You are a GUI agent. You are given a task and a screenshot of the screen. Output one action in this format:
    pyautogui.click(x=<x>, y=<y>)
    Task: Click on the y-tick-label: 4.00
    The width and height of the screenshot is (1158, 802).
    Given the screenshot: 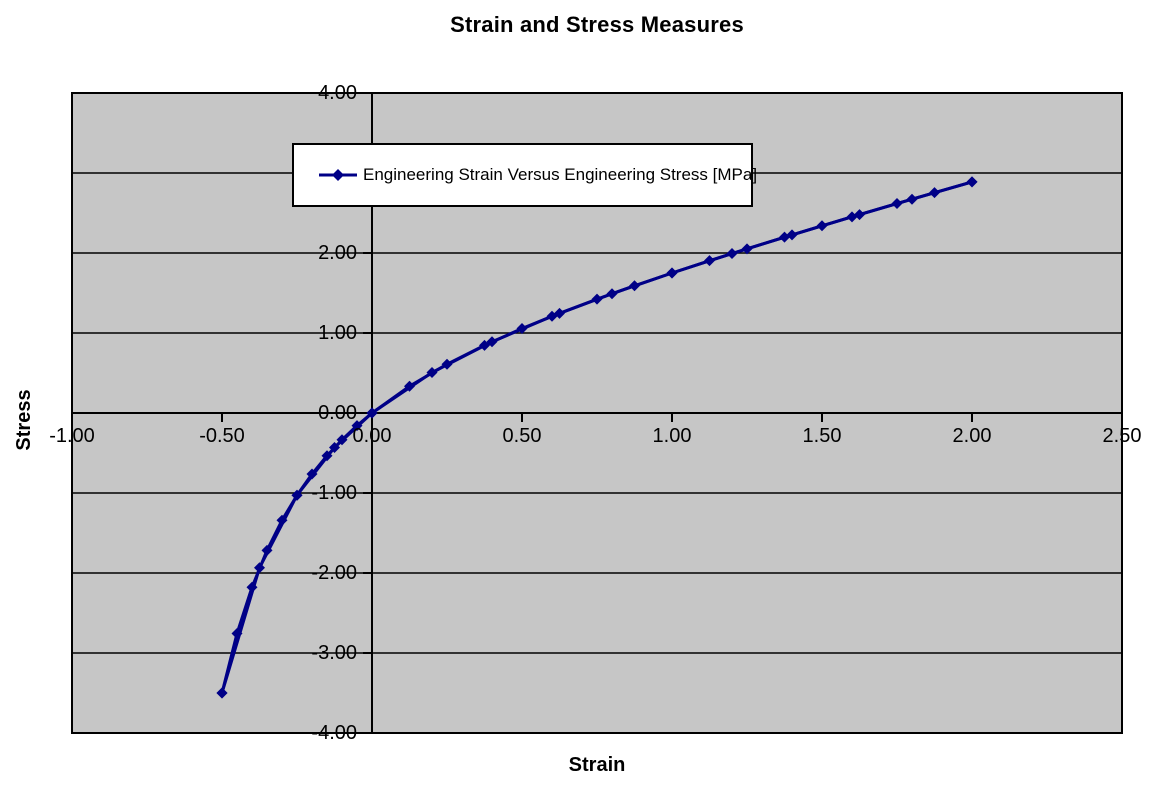 What is the action you would take?
    pyautogui.click(x=337, y=93)
    